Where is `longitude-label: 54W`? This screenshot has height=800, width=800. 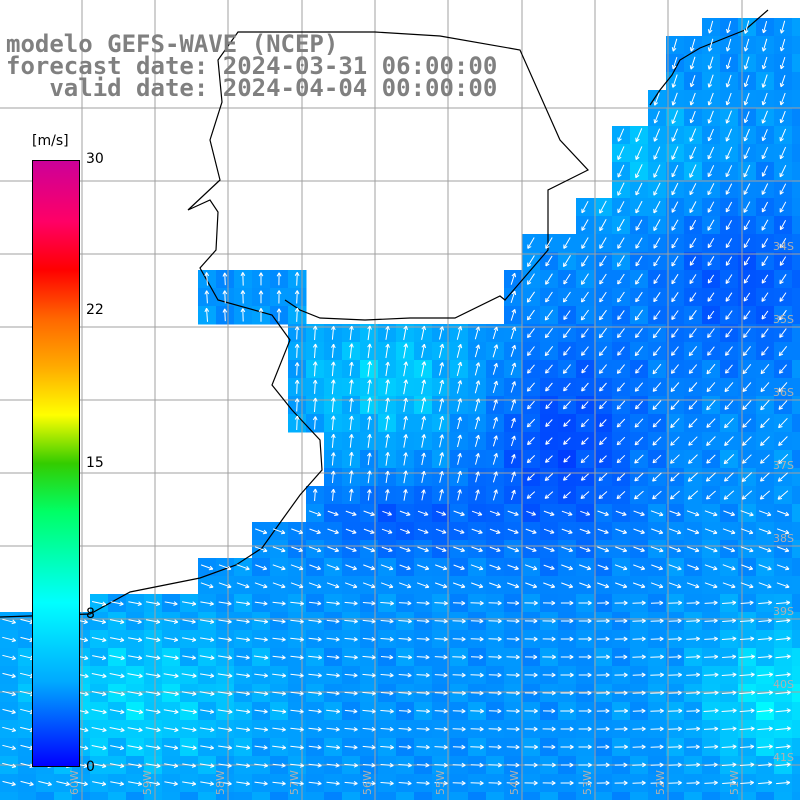 longitude-label: 54W is located at coordinates (514, 782).